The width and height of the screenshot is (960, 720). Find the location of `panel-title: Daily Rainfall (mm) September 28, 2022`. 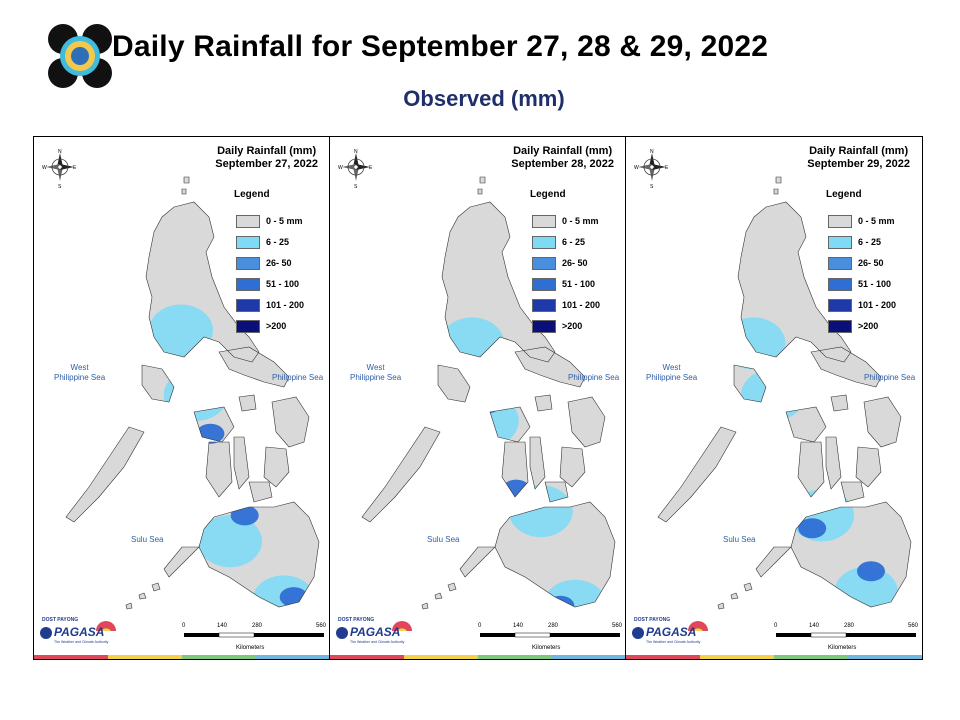

panel-title: Daily Rainfall (mm) September 28, 2022 is located at coordinates (562, 158).